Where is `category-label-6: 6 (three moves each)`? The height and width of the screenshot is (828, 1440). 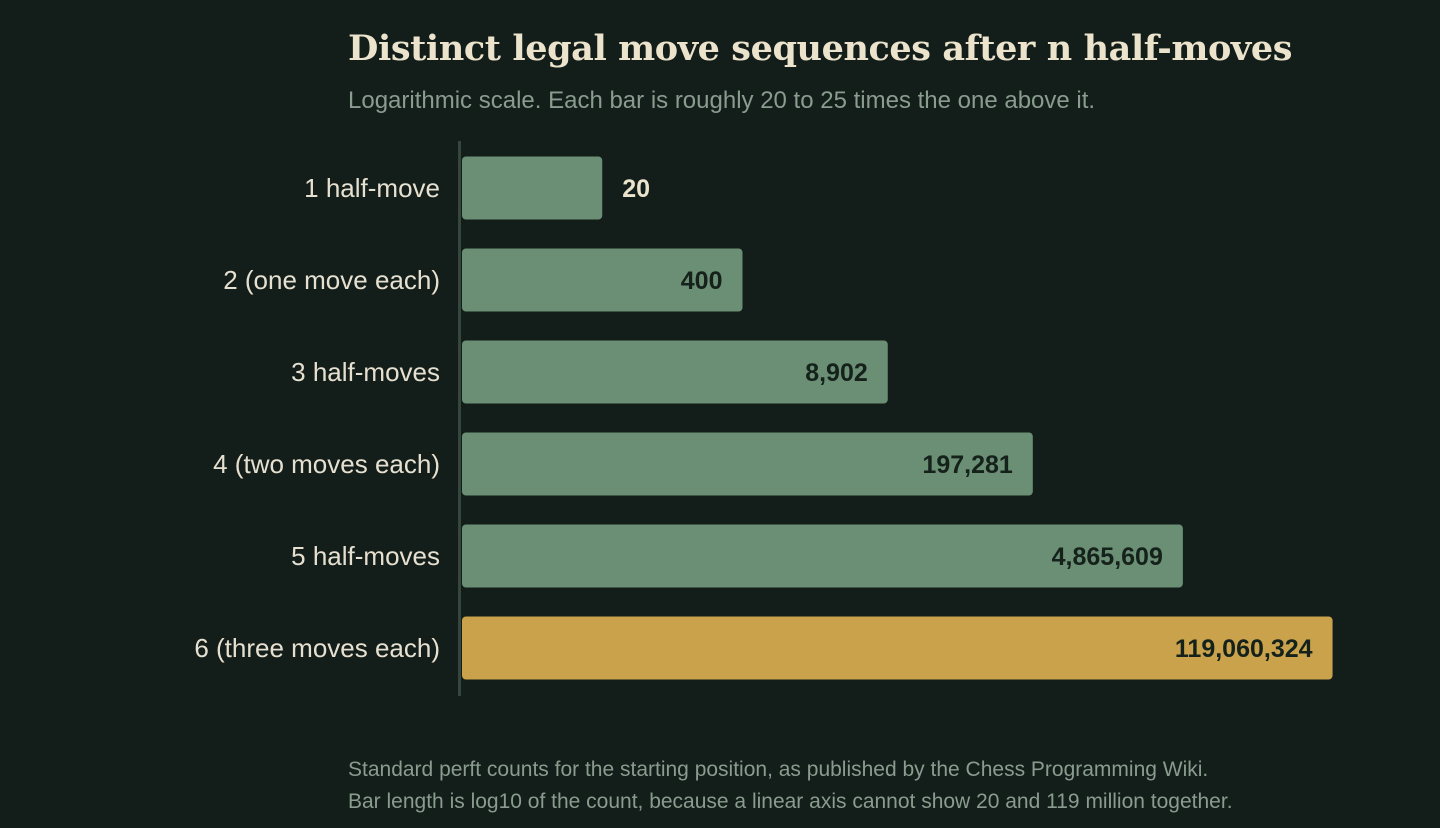 category-label-6: 6 (three moves each) is located at coordinates (317, 648).